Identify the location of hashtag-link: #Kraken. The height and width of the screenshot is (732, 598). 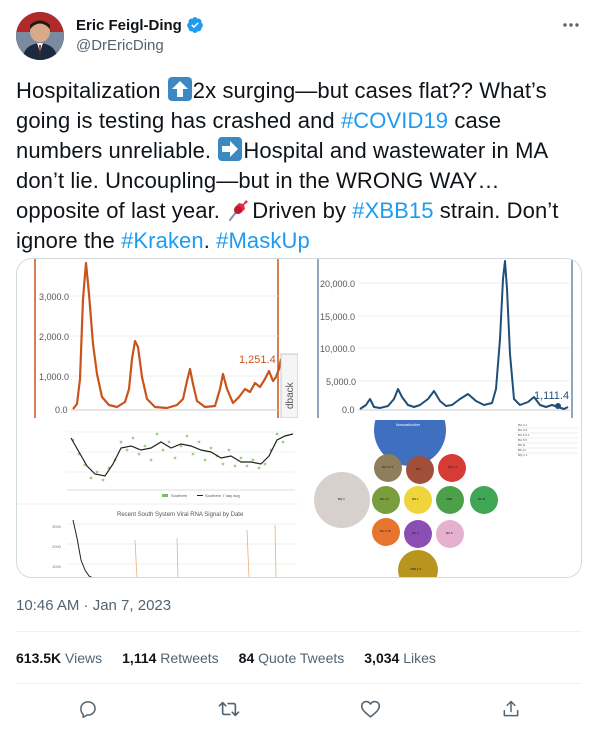
(162, 240).